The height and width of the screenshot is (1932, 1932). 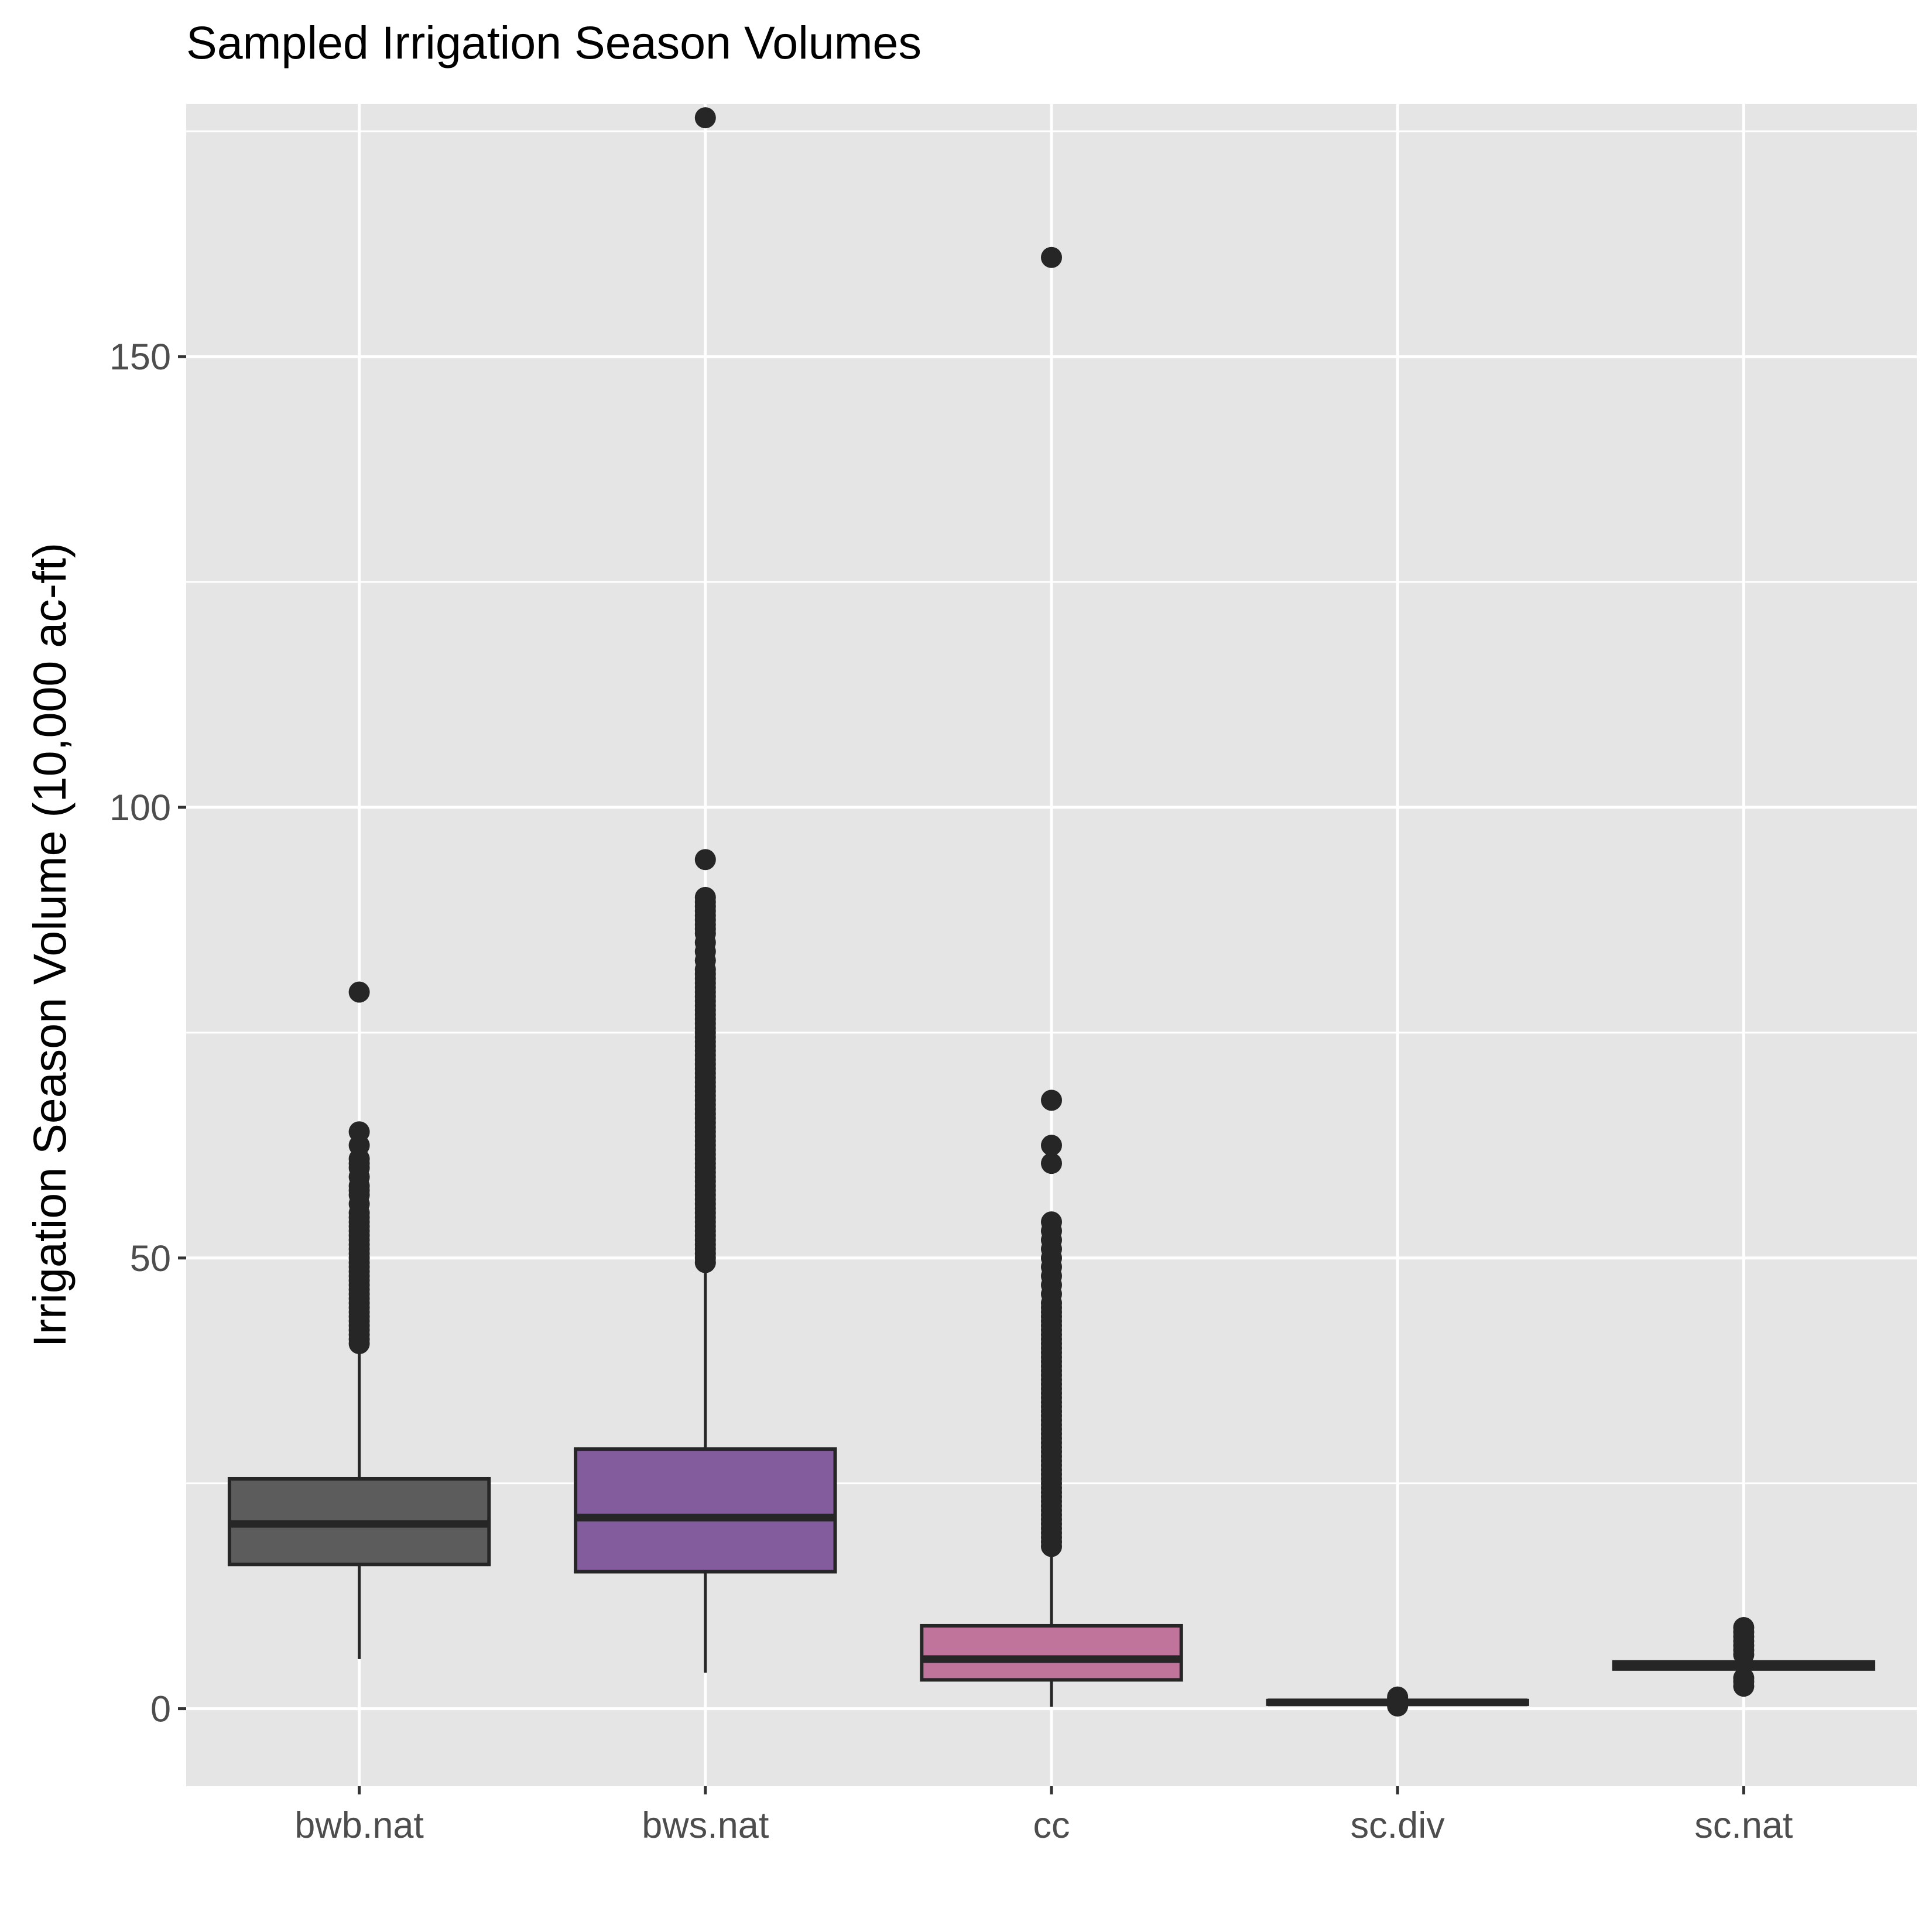 What do you see at coordinates (554, 42) in the screenshot?
I see `chart-title: Sampled Irrigation Season Volumes` at bounding box center [554, 42].